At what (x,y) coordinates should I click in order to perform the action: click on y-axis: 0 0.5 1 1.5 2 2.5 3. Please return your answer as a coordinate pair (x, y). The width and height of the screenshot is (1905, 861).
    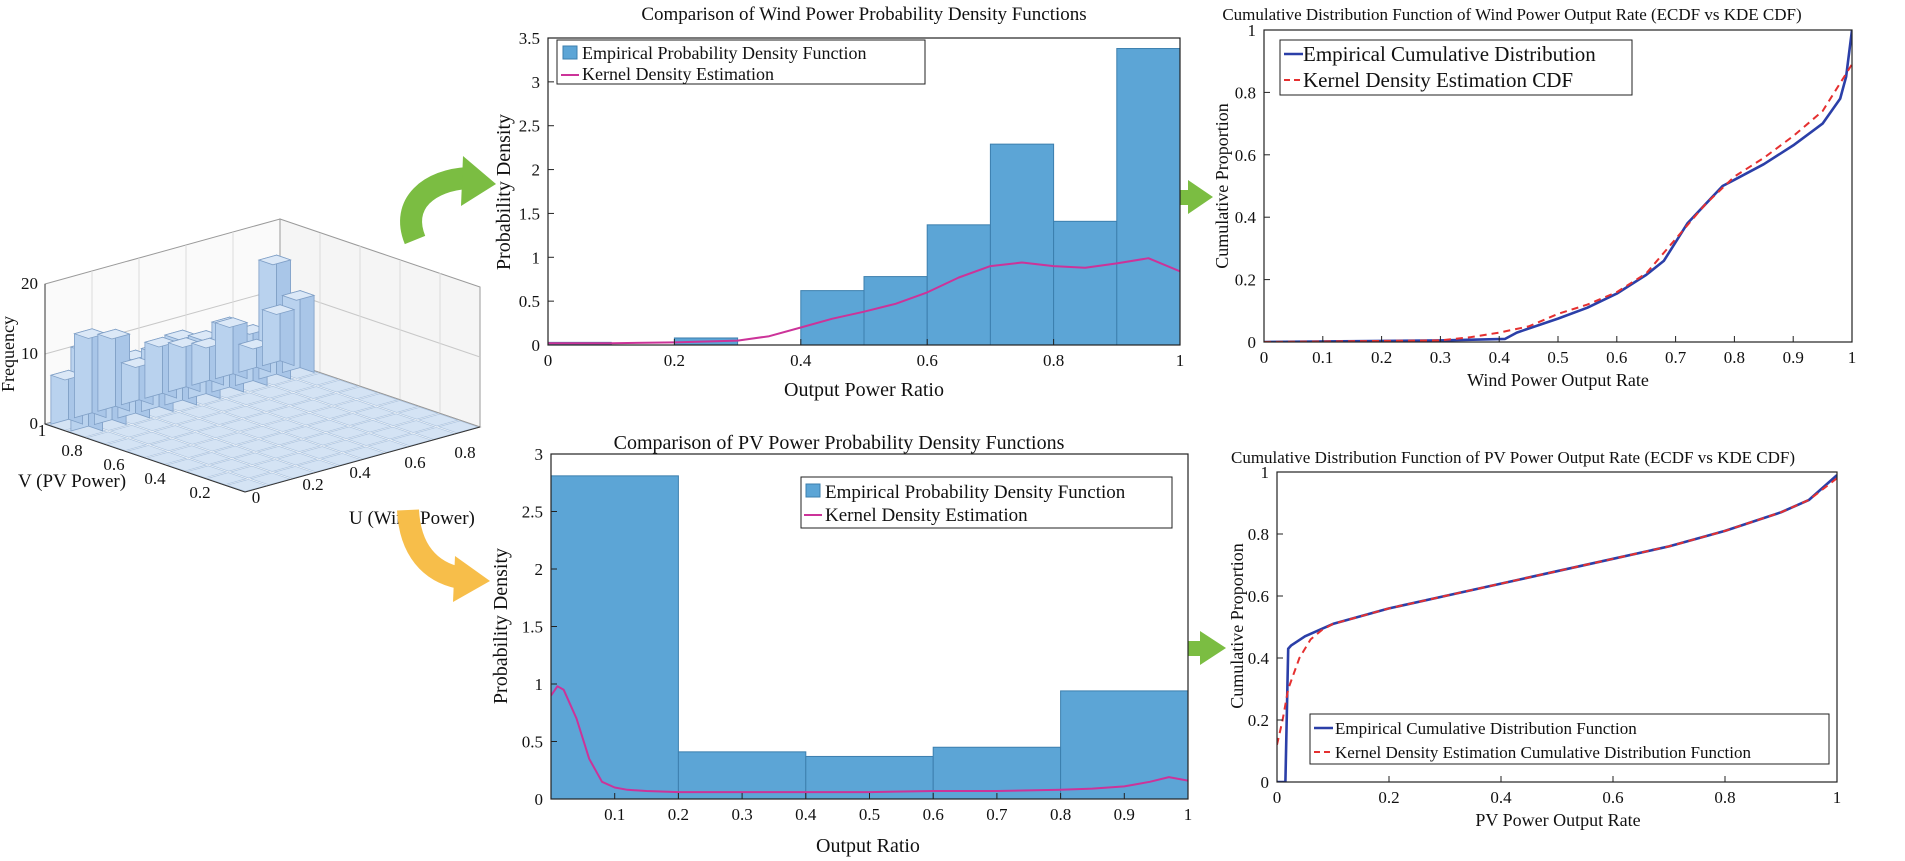
    Looking at the image, I should click on (539, 627).